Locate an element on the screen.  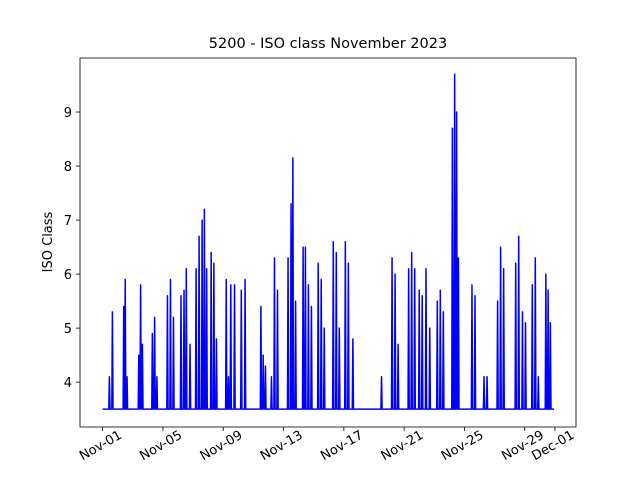
y-tick-label: 6 is located at coordinates (68, 275).